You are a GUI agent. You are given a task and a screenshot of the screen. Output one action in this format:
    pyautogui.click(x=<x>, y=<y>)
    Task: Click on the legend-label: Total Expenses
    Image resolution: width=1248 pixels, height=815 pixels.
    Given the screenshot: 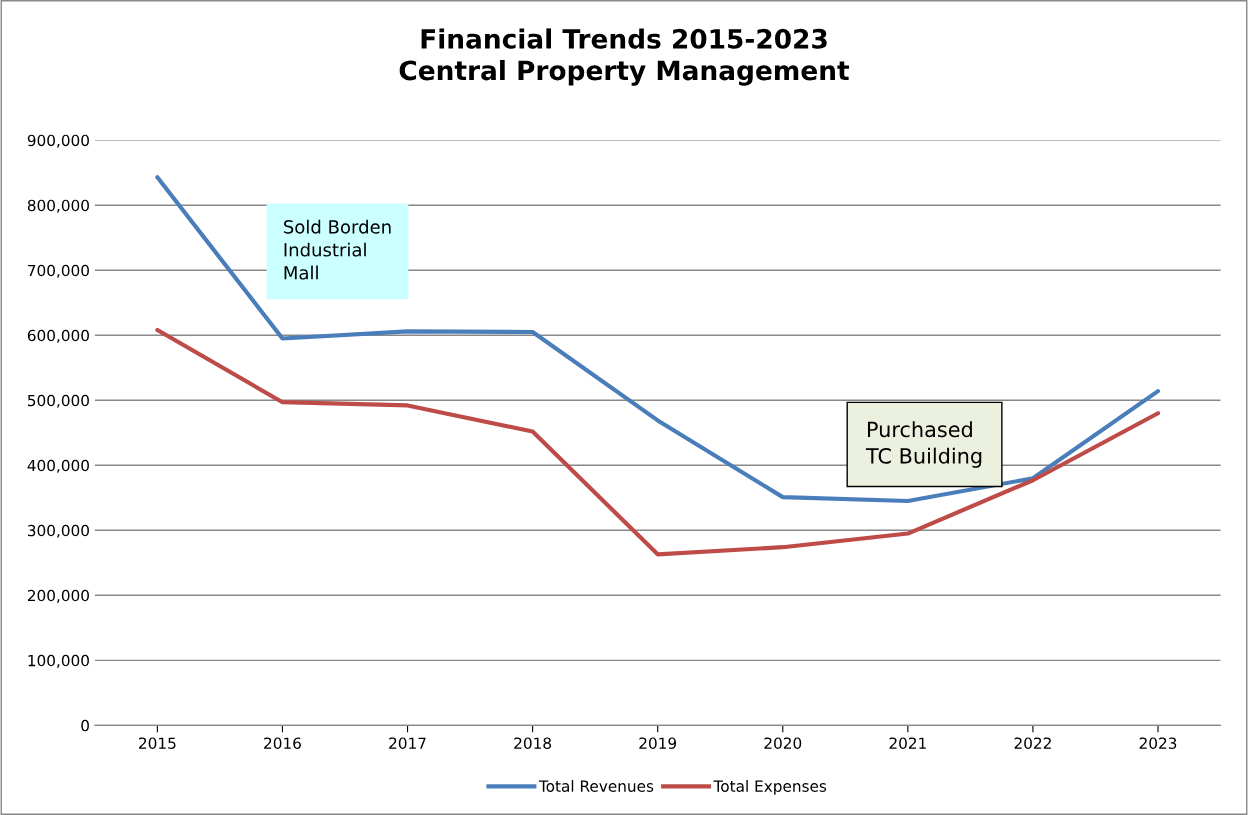 What is the action you would take?
    pyautogui.click(x=770, y=787)
    